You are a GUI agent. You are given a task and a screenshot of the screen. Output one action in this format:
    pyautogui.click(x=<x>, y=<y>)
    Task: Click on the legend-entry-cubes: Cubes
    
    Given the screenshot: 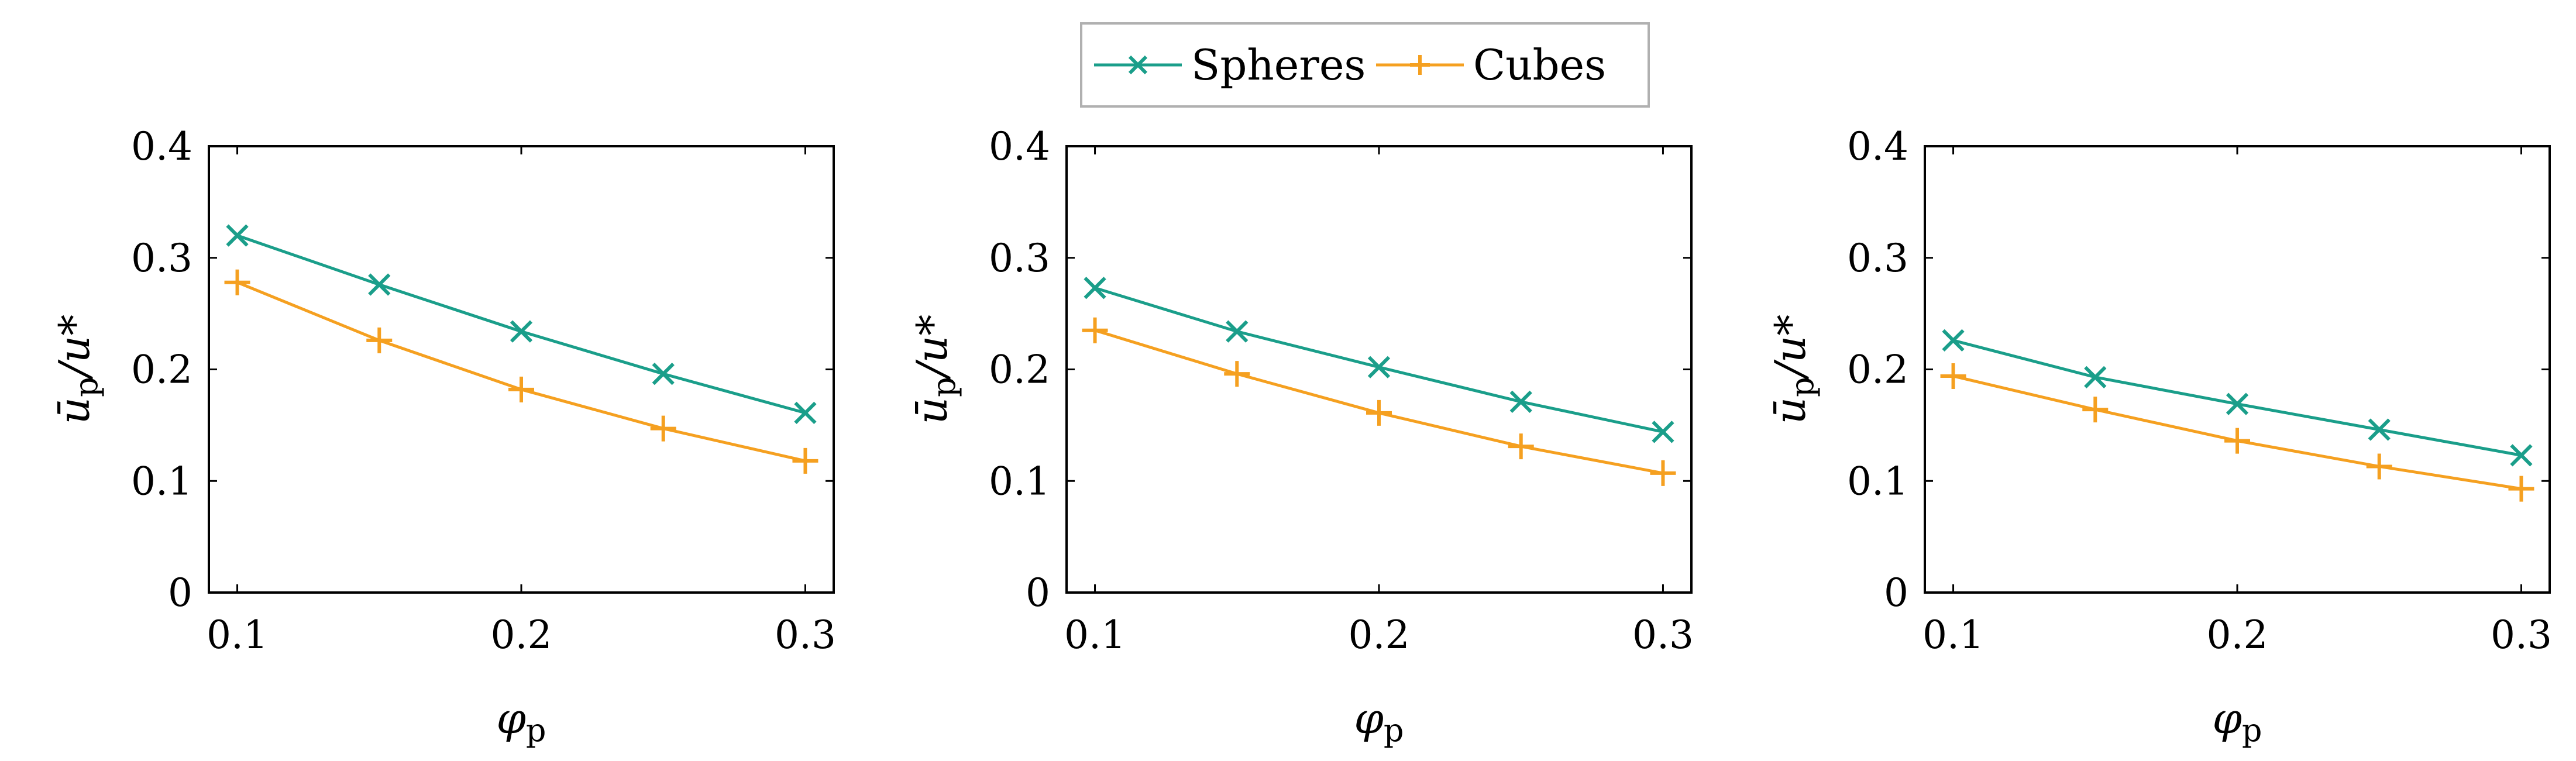 What is the action you would take?
    pyautogui.click(x=1491, y=64)
    